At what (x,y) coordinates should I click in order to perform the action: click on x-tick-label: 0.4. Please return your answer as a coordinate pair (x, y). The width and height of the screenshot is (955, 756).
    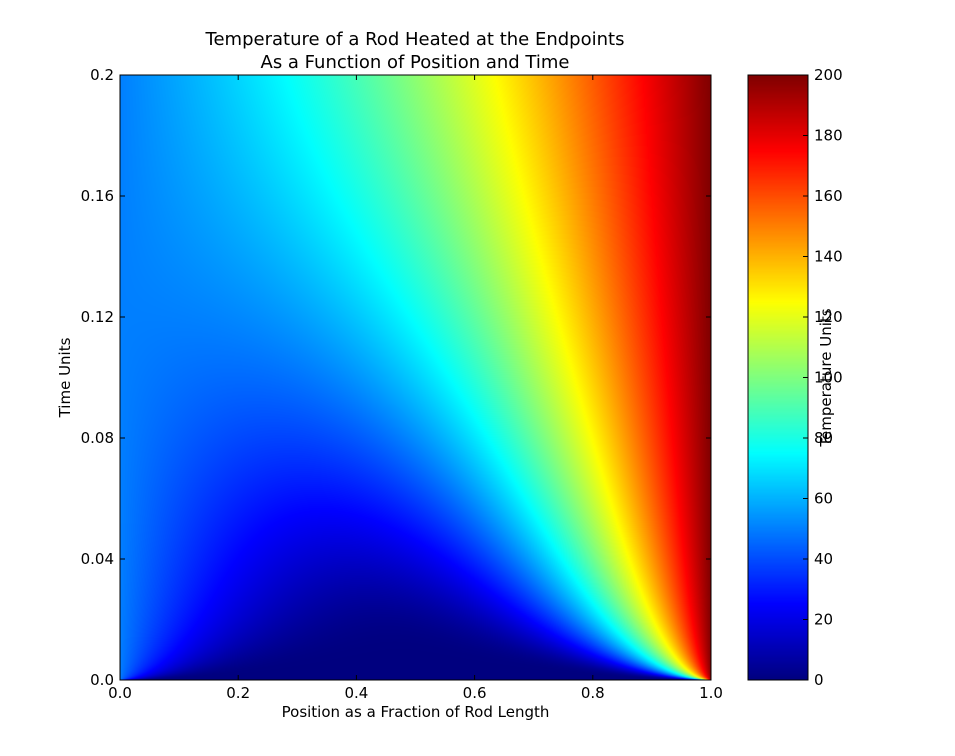
    Looking at the image, I should click on (356, 693).